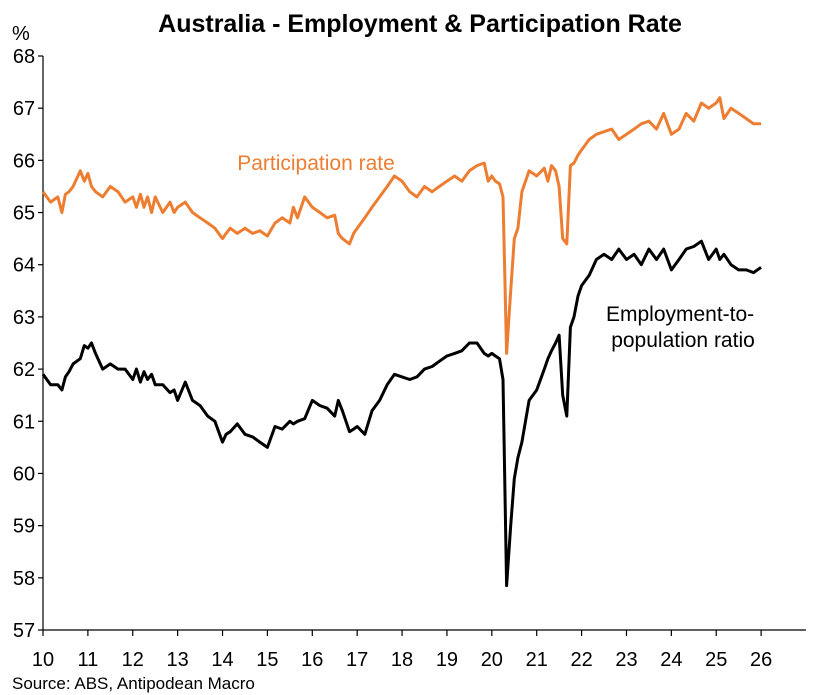 The image size is (817, 695). What do you see at coordinates (24, 109) in the screenshot?
I see `y-tick-label: 67` at bounding box center [24, 109].